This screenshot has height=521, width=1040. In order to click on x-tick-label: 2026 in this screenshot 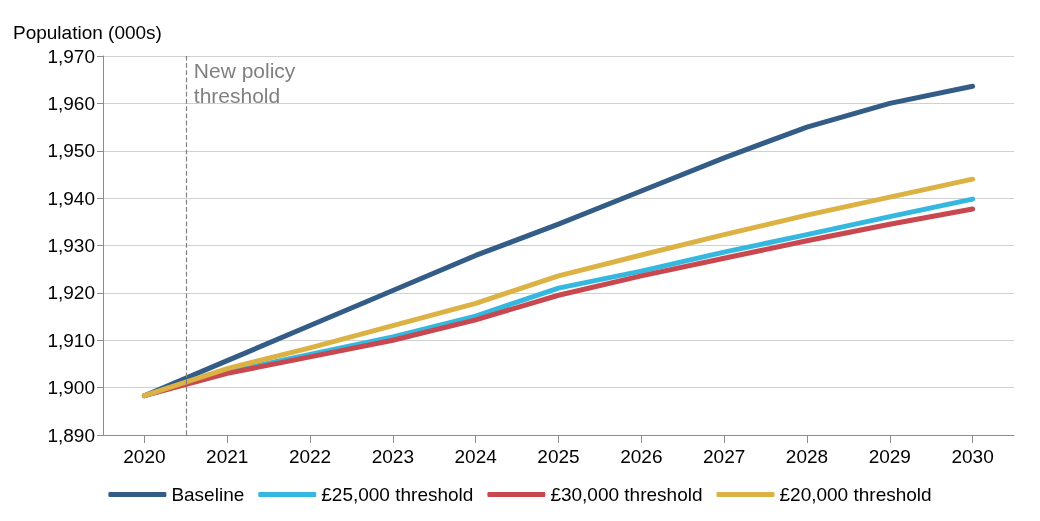, I will do `click(641, 456)`.